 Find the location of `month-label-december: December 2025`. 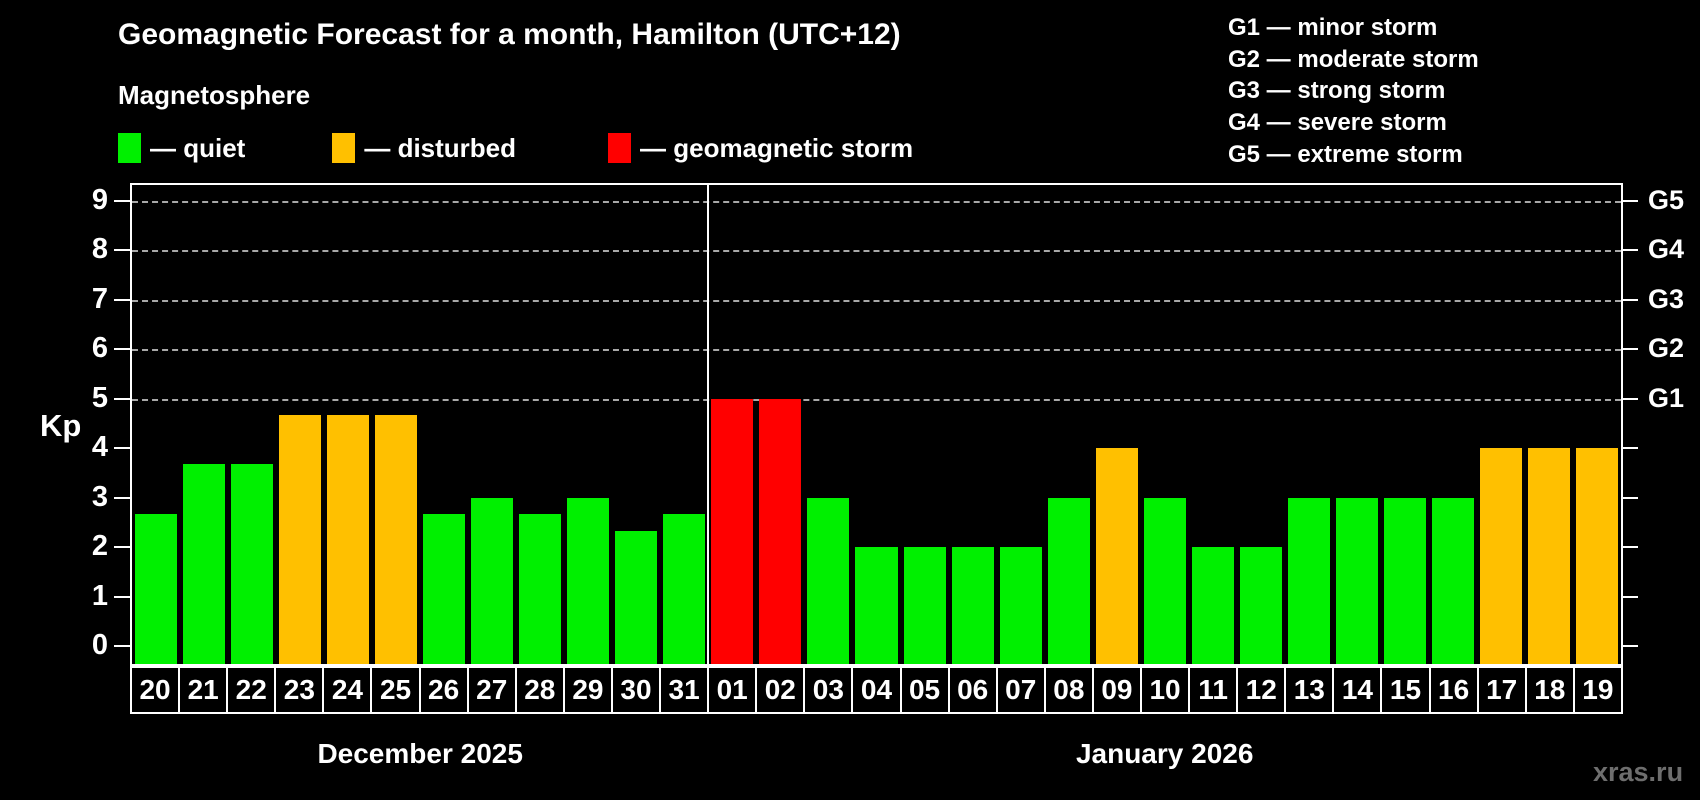

month-label-december: December 2025 is located at coordinates (420, 753).